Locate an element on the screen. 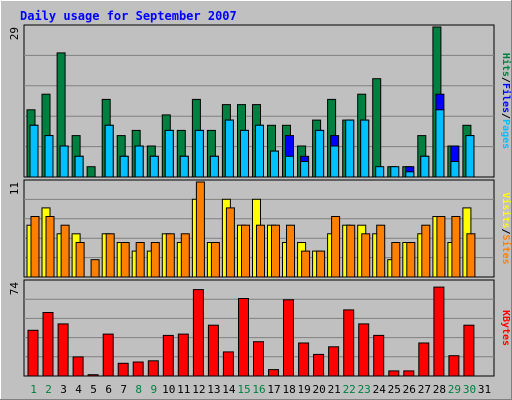 The image size is (512, 400). x-tick-label-day-24: 24 is located at coordinates (380, 389).